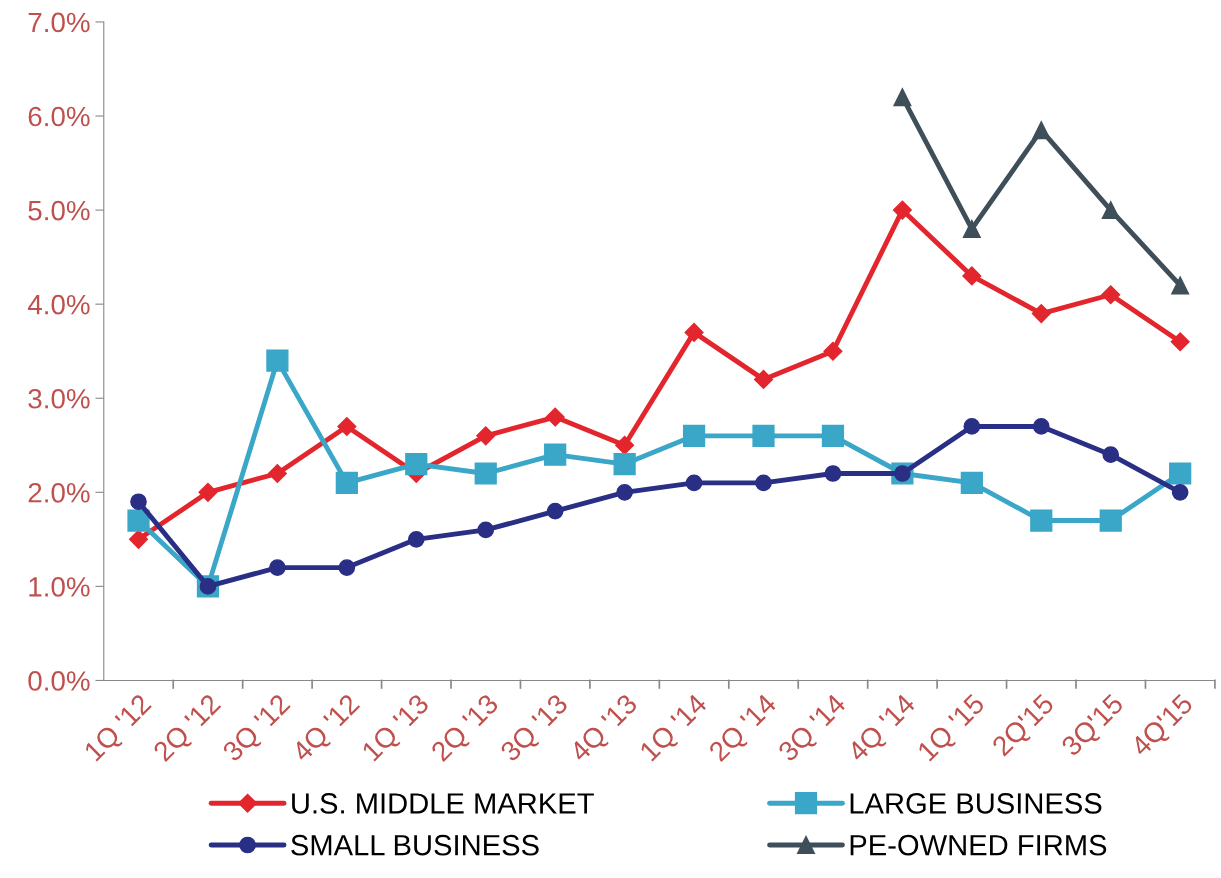 This screenshot has height=878, width=1221. Describe the element at coordinates (978, 845) in the screenshot. I see `legend-label: PE-OWNED FIRMS` at that location.